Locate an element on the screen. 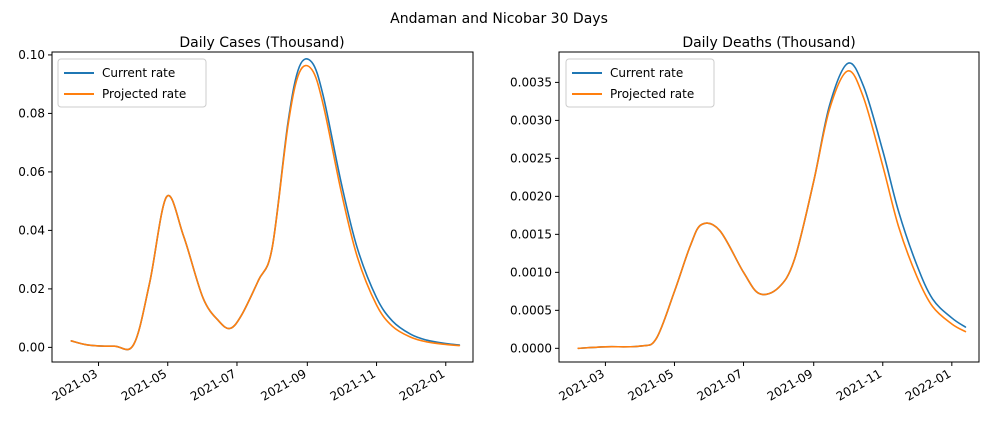 The height and width of the screenshot is (421, 990). y-tick-label: 0.0005 is located at coordinates (531, 310).